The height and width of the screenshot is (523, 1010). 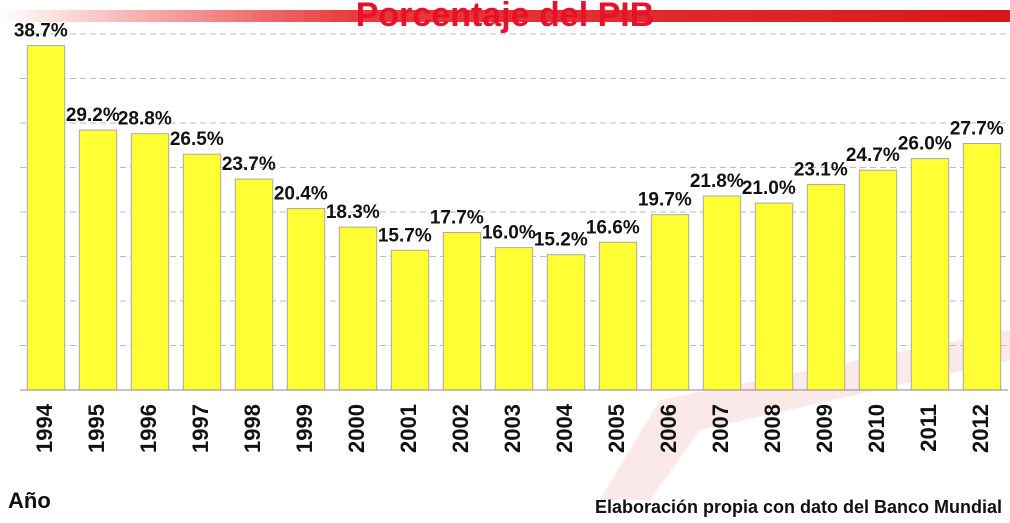 I want to click on x-tick-label: 2005, so click(x=616, y=428).